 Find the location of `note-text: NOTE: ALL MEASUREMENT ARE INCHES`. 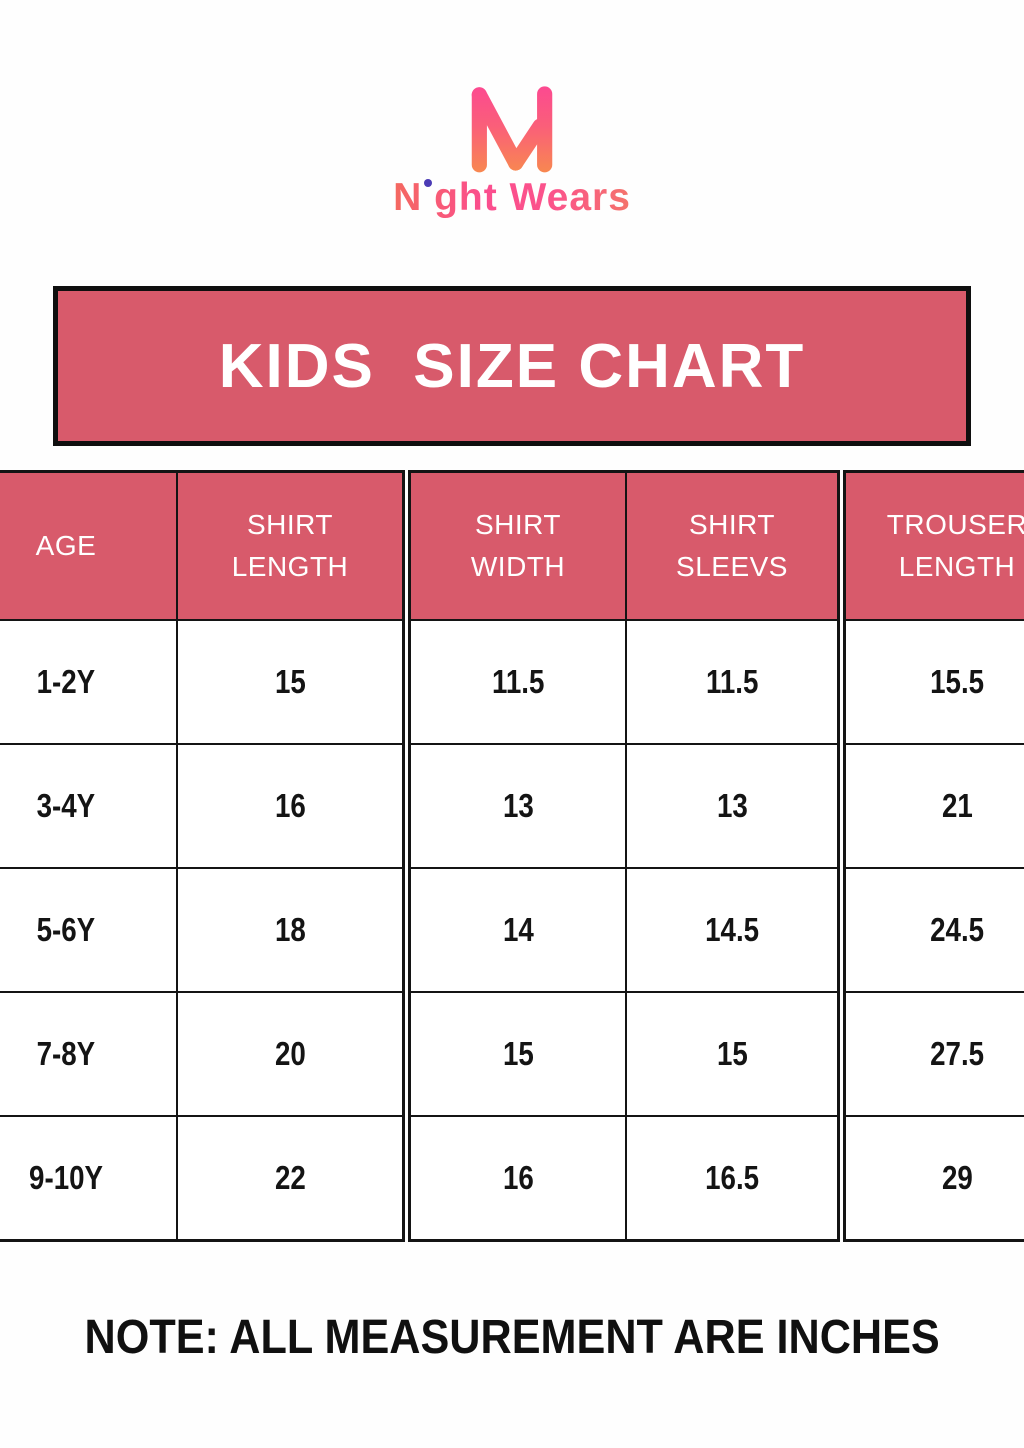

note-text: NOTE: ALL MEASUREMENT ARE INCHES is located at coordinates (512, 1337).